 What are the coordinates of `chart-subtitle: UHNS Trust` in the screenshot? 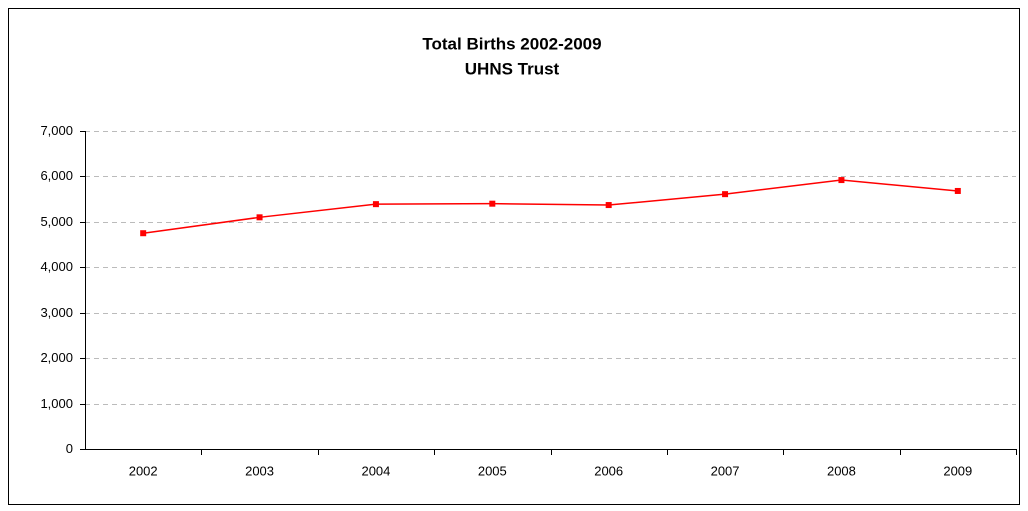 It's located at (512, 68).